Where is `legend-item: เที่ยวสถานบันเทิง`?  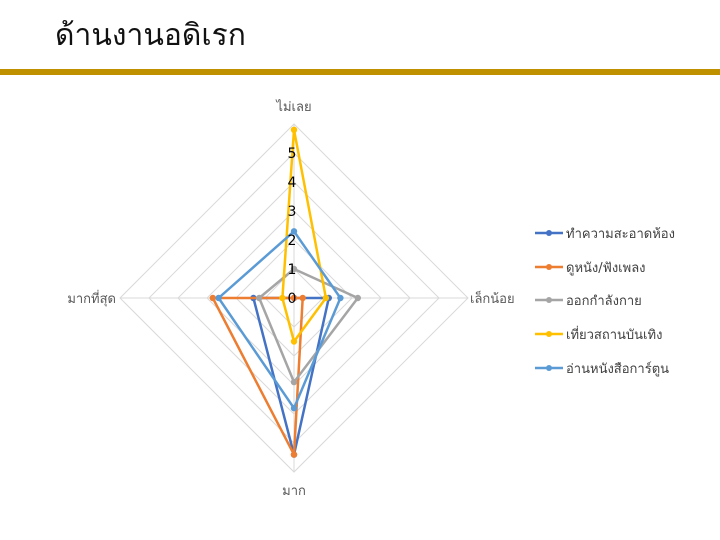
legend-item: เที่ยวสถานบันเทิง is located at coordinates (598, 334).